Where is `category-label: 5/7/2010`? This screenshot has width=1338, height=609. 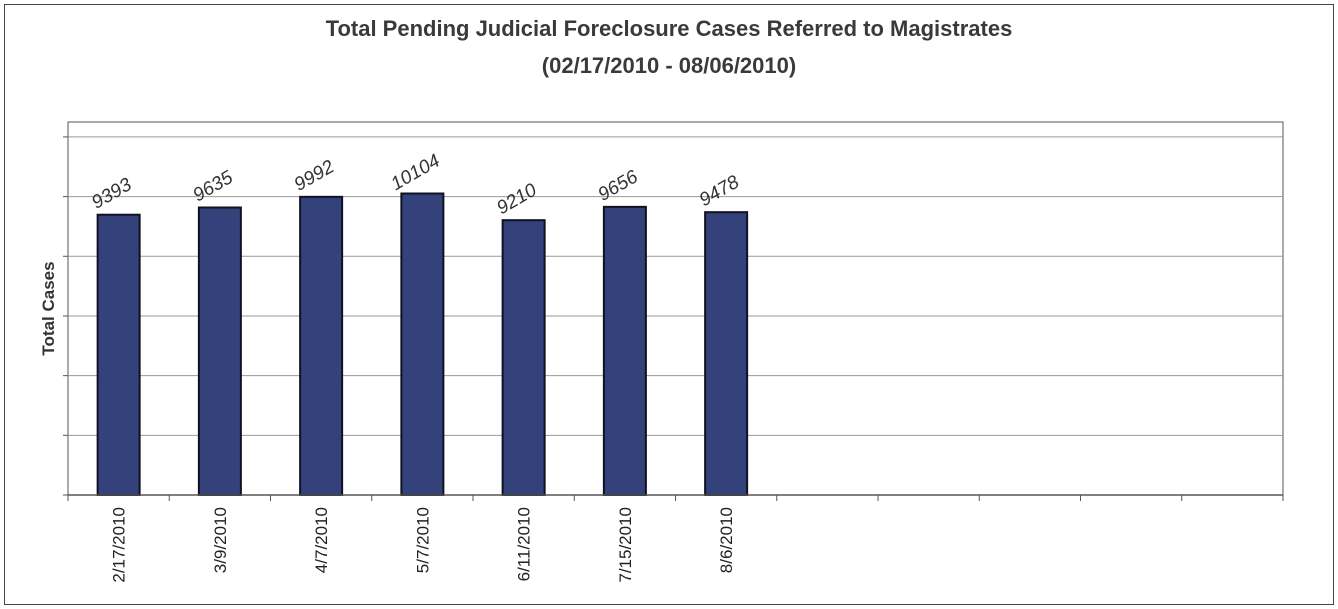 category-label: 5/7/2010 is located at coordinates (422, 540).